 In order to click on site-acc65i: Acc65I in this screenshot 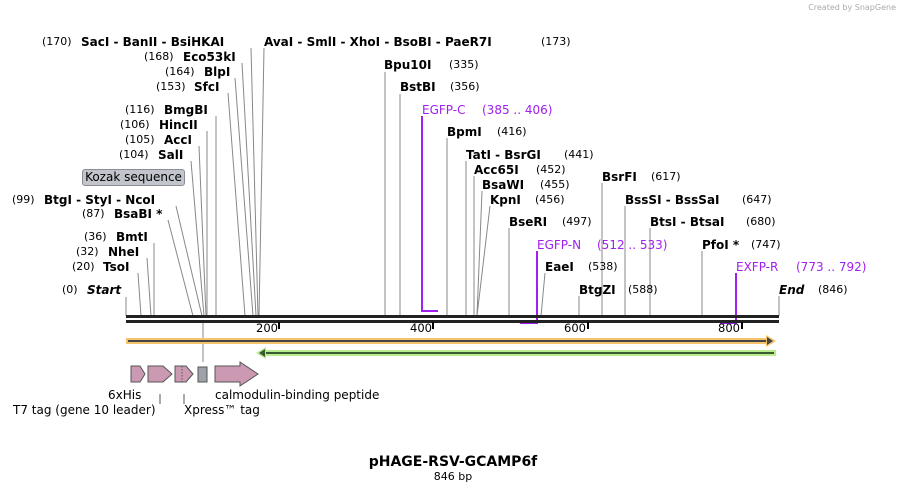, I will do `click(496, 170)`.